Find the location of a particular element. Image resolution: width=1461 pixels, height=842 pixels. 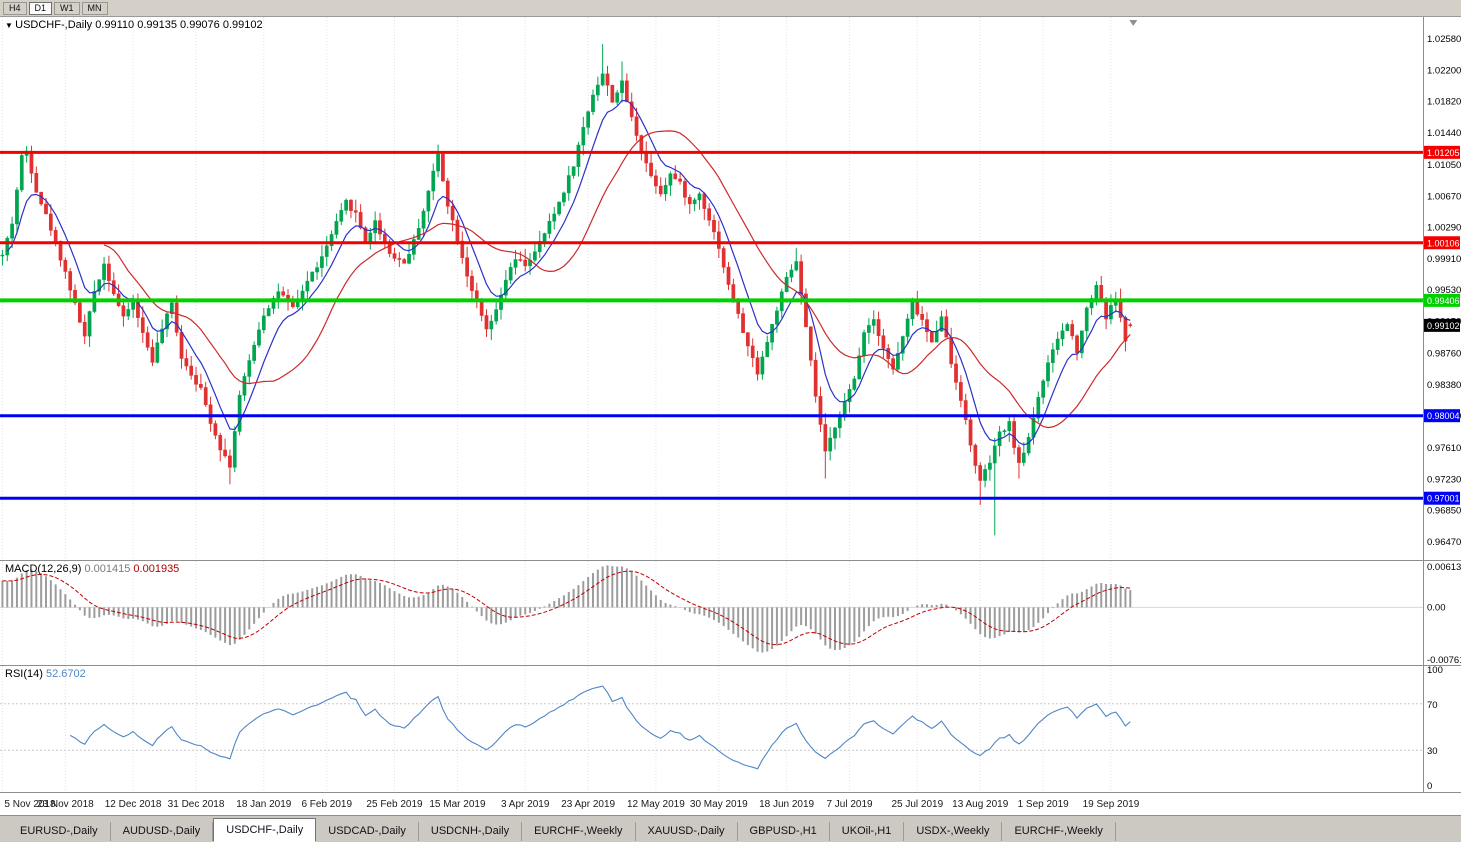

price-badge-label: 1.01205 is located at coordinates (1443, 153).